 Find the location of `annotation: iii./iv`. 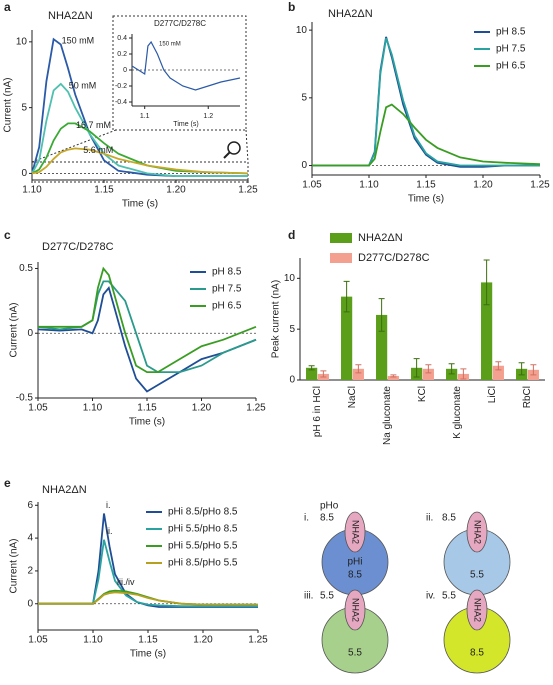

annotation: iii./iv is located at coordinates (126, 582).